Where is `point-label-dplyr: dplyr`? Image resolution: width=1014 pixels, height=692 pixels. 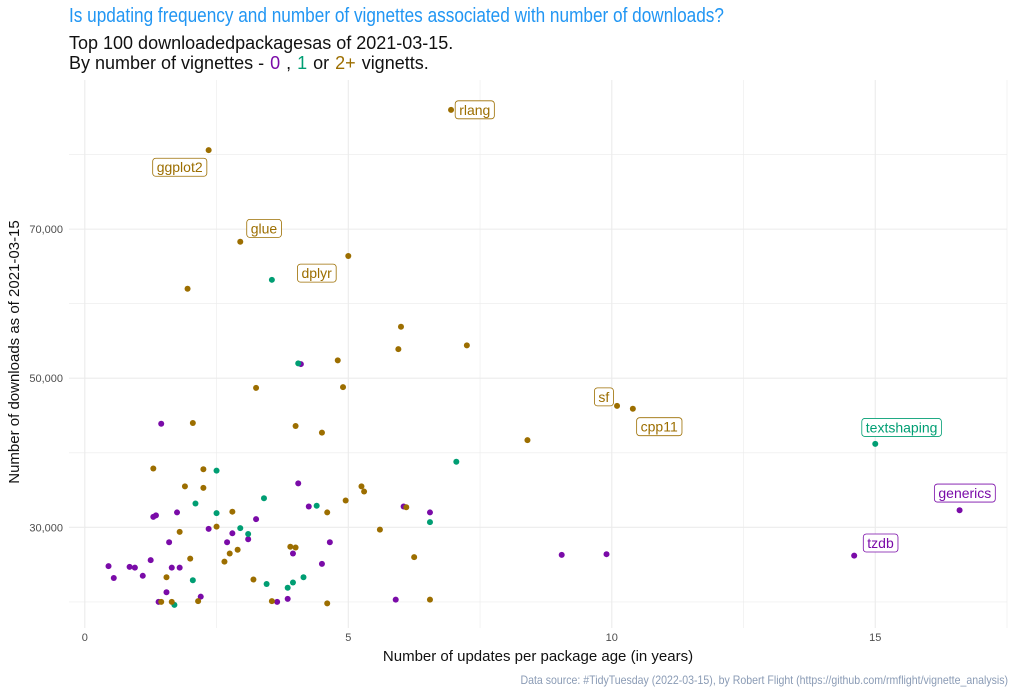
point-label-dplyr: dplyr is located at coordinates (317, 273).